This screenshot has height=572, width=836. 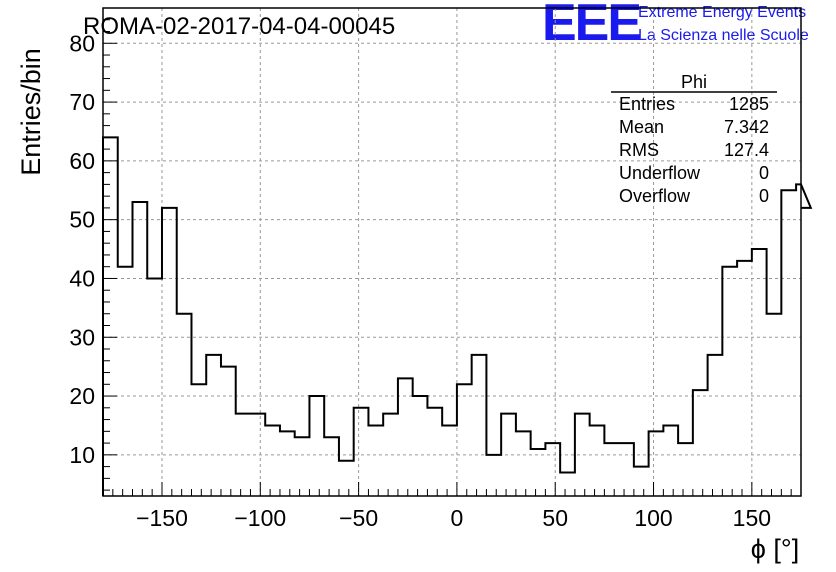 I want to click on stats-label: Overflow, so click(x=655, y=196).